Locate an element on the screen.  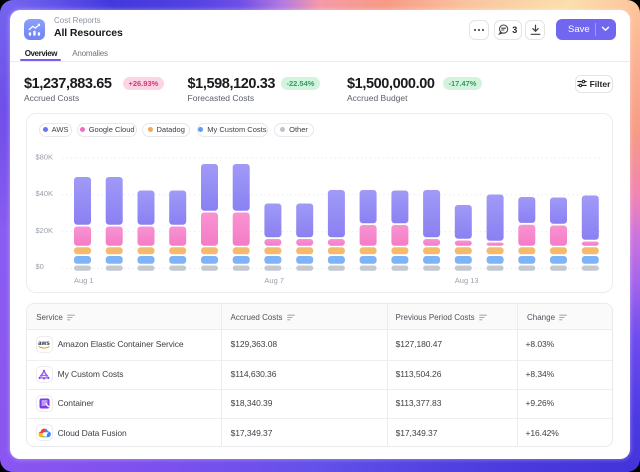
svg-text: aws is located at coordinates (44, 343).